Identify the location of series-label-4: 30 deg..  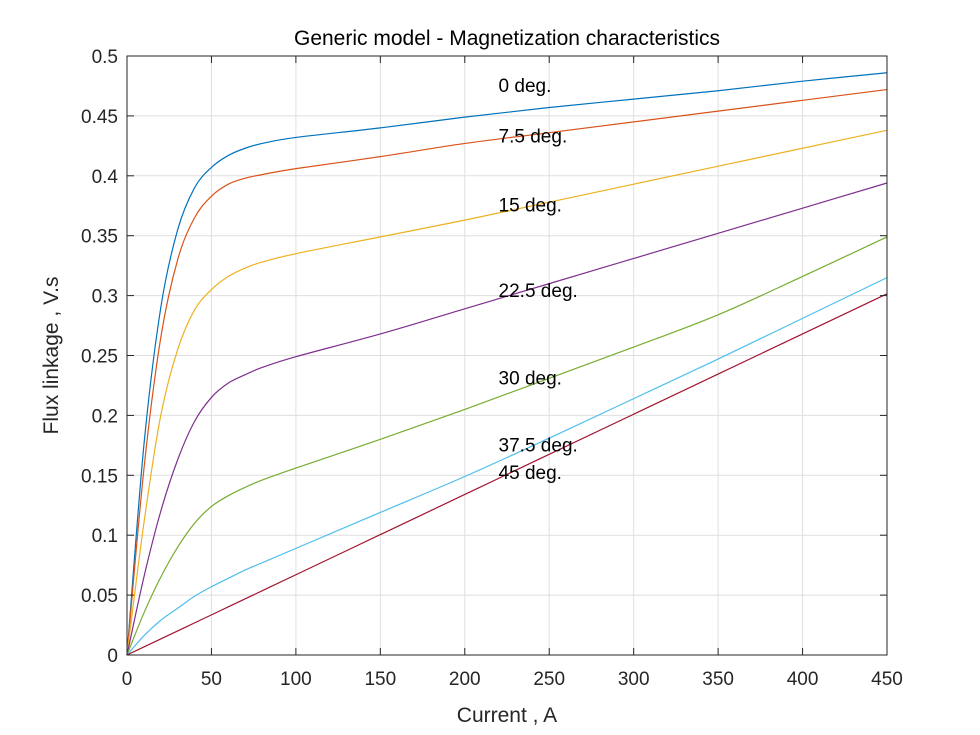
(530, 378).